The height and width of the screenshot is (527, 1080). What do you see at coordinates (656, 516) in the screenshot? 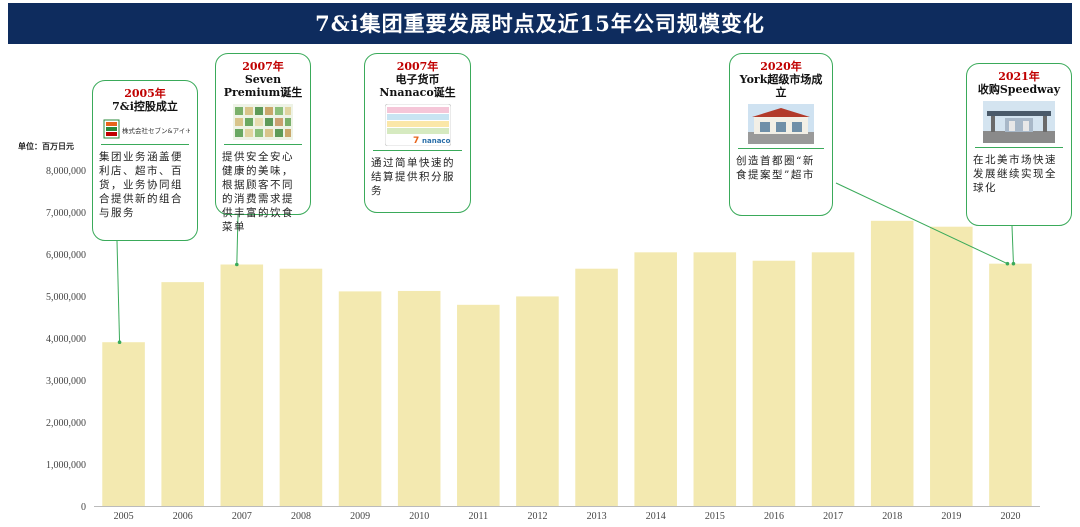
I see `x-tick-label: 2014` at bounding box center [656, 516].